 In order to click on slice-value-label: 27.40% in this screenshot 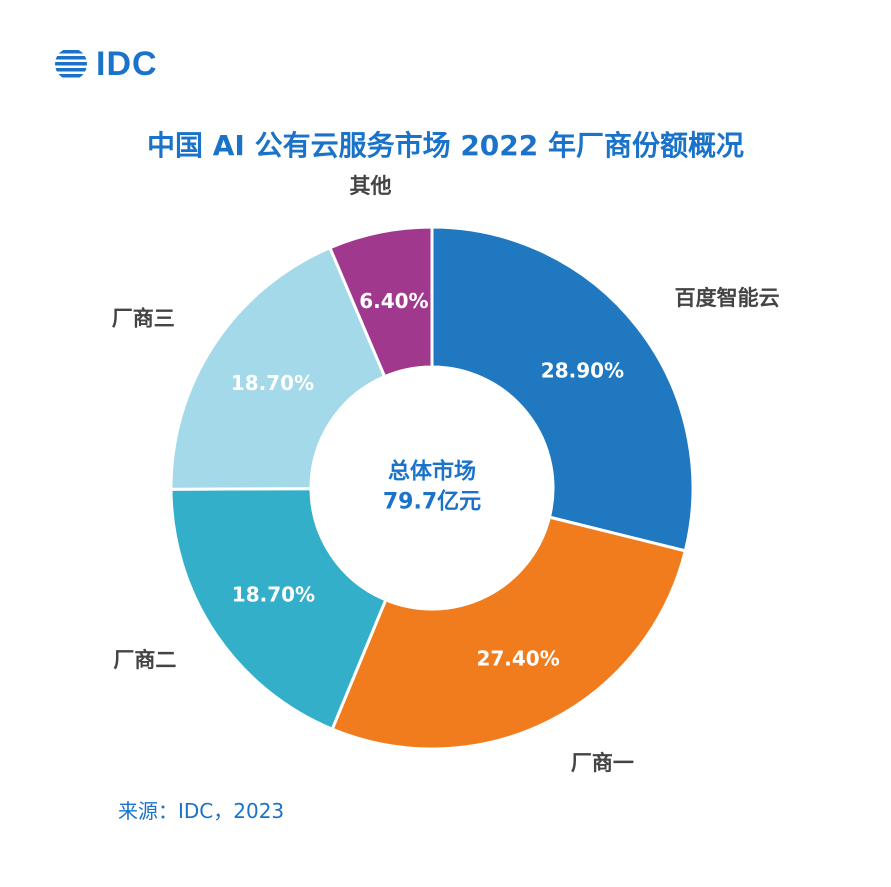, I will do `click(517, 658)`.